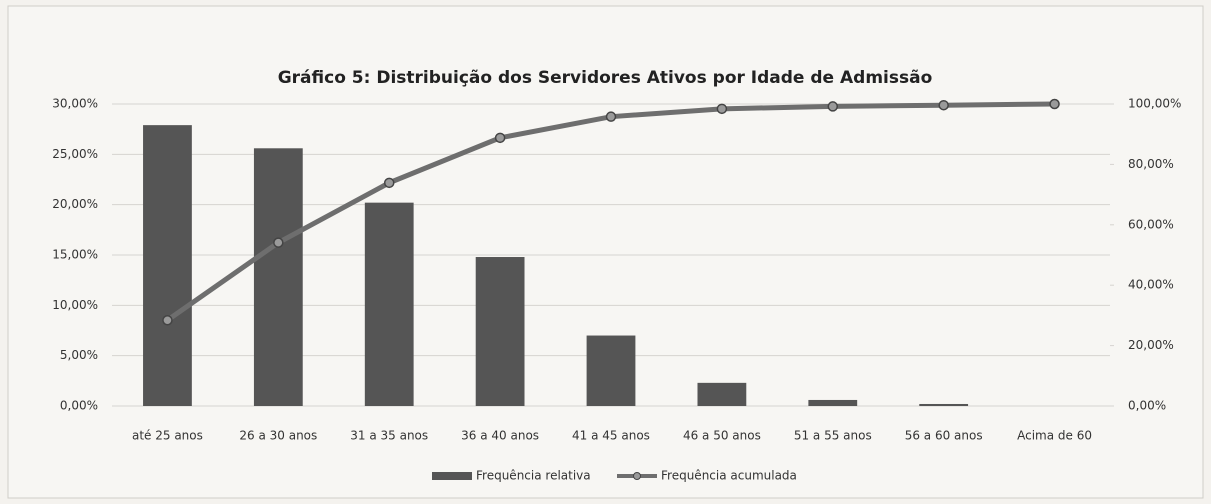 This screenshot has width=1211, height=504. I want to click on y-tick-label: 15,00%, so click(75, 255).